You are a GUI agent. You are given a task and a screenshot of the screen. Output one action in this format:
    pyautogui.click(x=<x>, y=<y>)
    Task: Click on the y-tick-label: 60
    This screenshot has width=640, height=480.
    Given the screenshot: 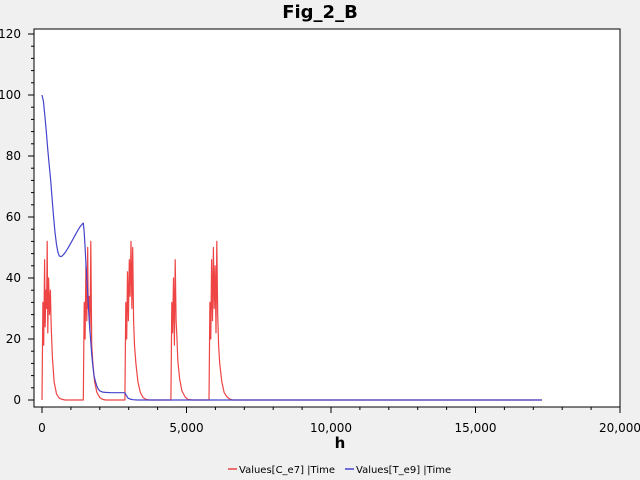 What is the action you would take?
    pyautogui.click(x=13, y=217)
    